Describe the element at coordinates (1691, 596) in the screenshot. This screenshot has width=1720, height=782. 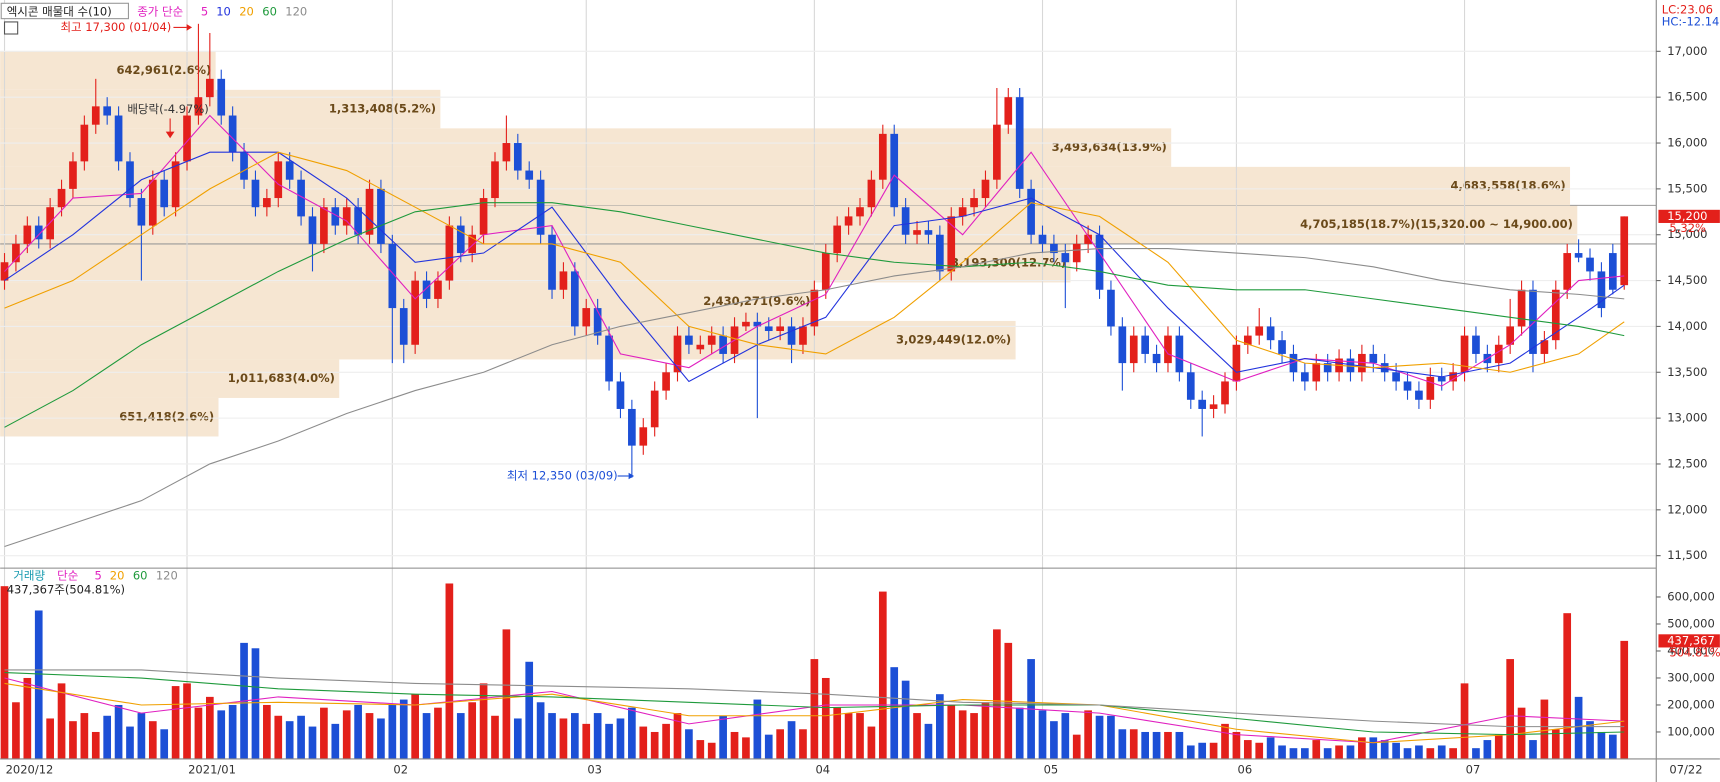
I see `y-tick-label: 600,000` at that location.